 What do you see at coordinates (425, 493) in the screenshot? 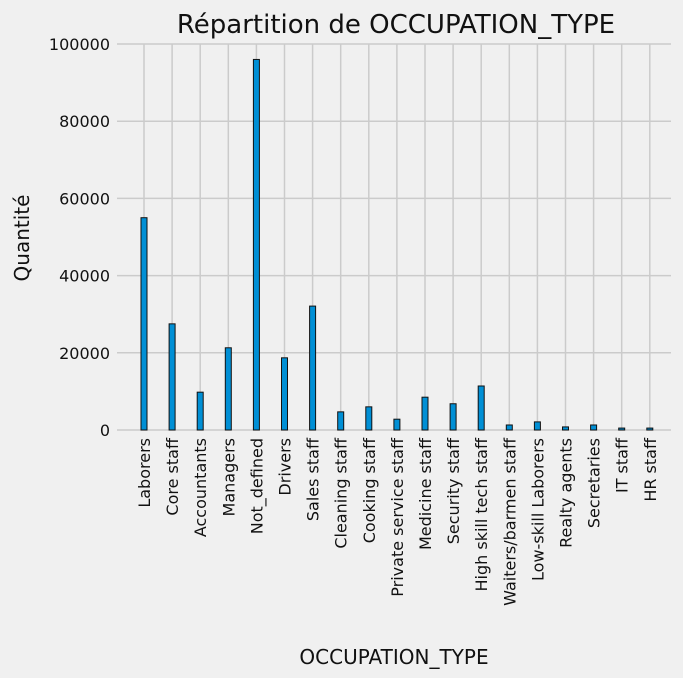
I see `x-tick-label: Medicine staff` at bounding box center [425, 493].